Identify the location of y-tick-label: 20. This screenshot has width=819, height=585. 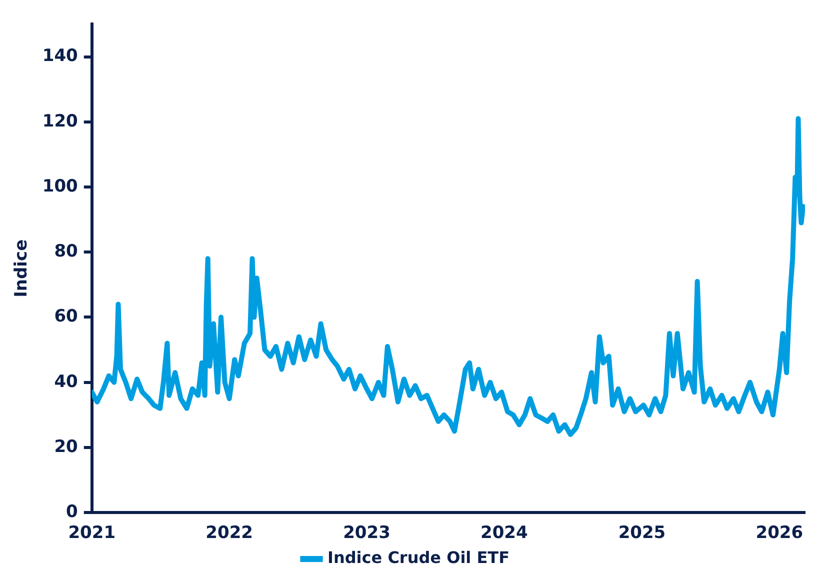
(66, 446).